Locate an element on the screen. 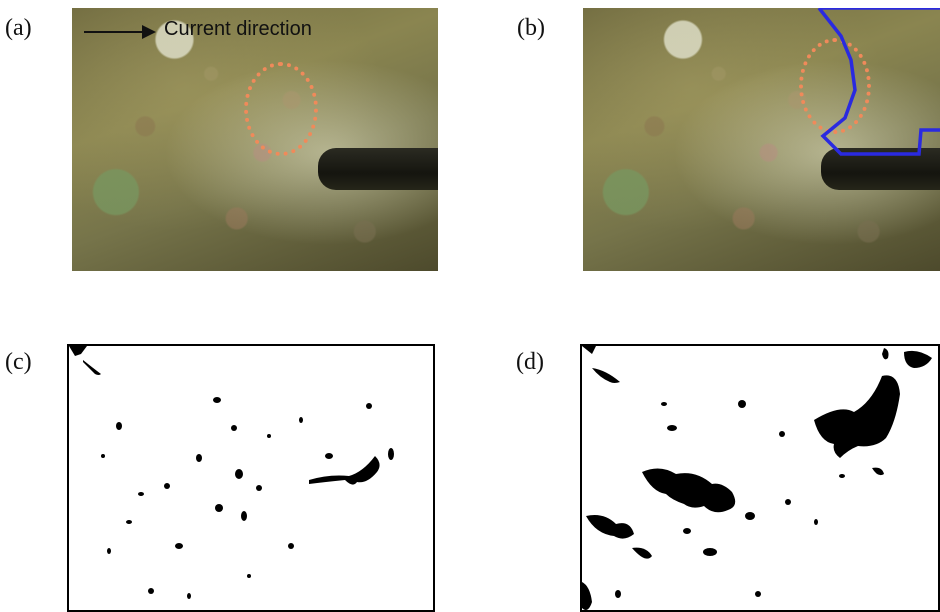 This screenshot has width=940, height=612. scour-boundary-outline is located at coordinates (878, 82).